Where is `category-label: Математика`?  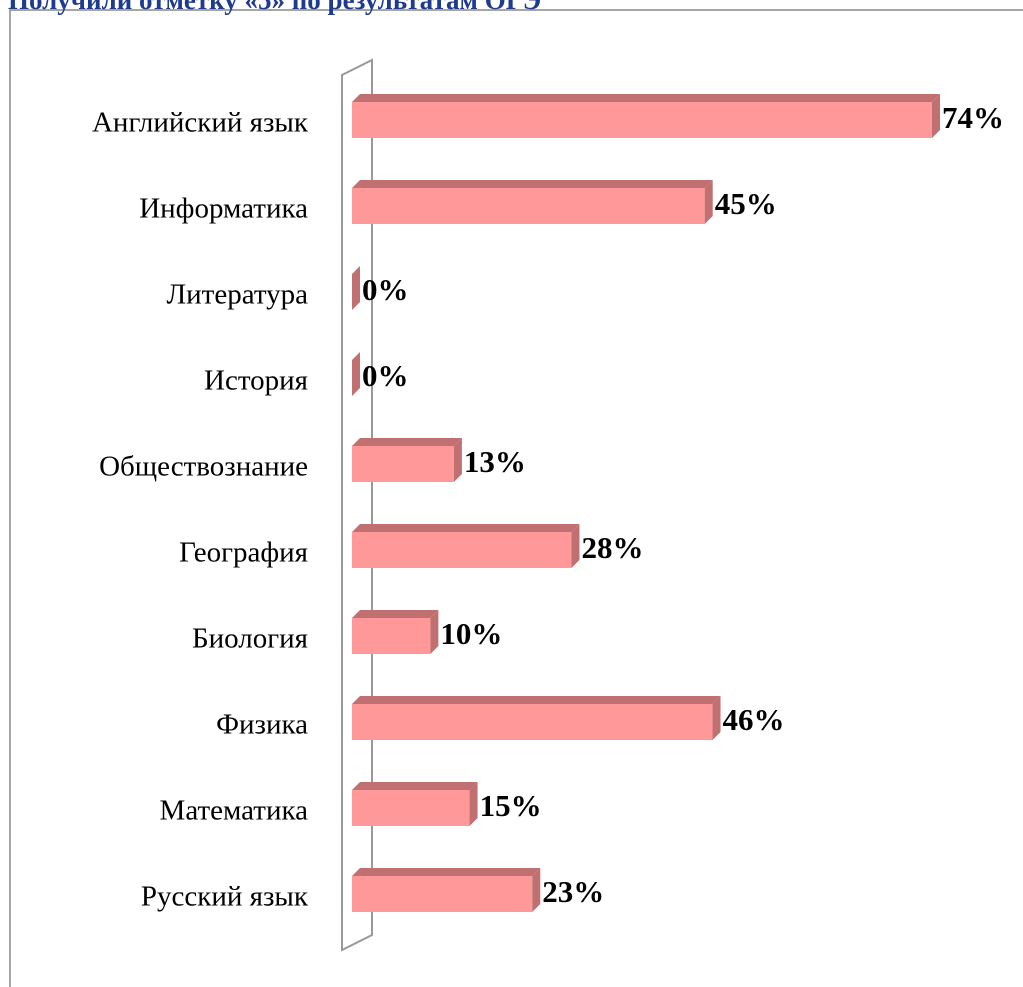 category-label: Математика is located at coordinates (234, 811).